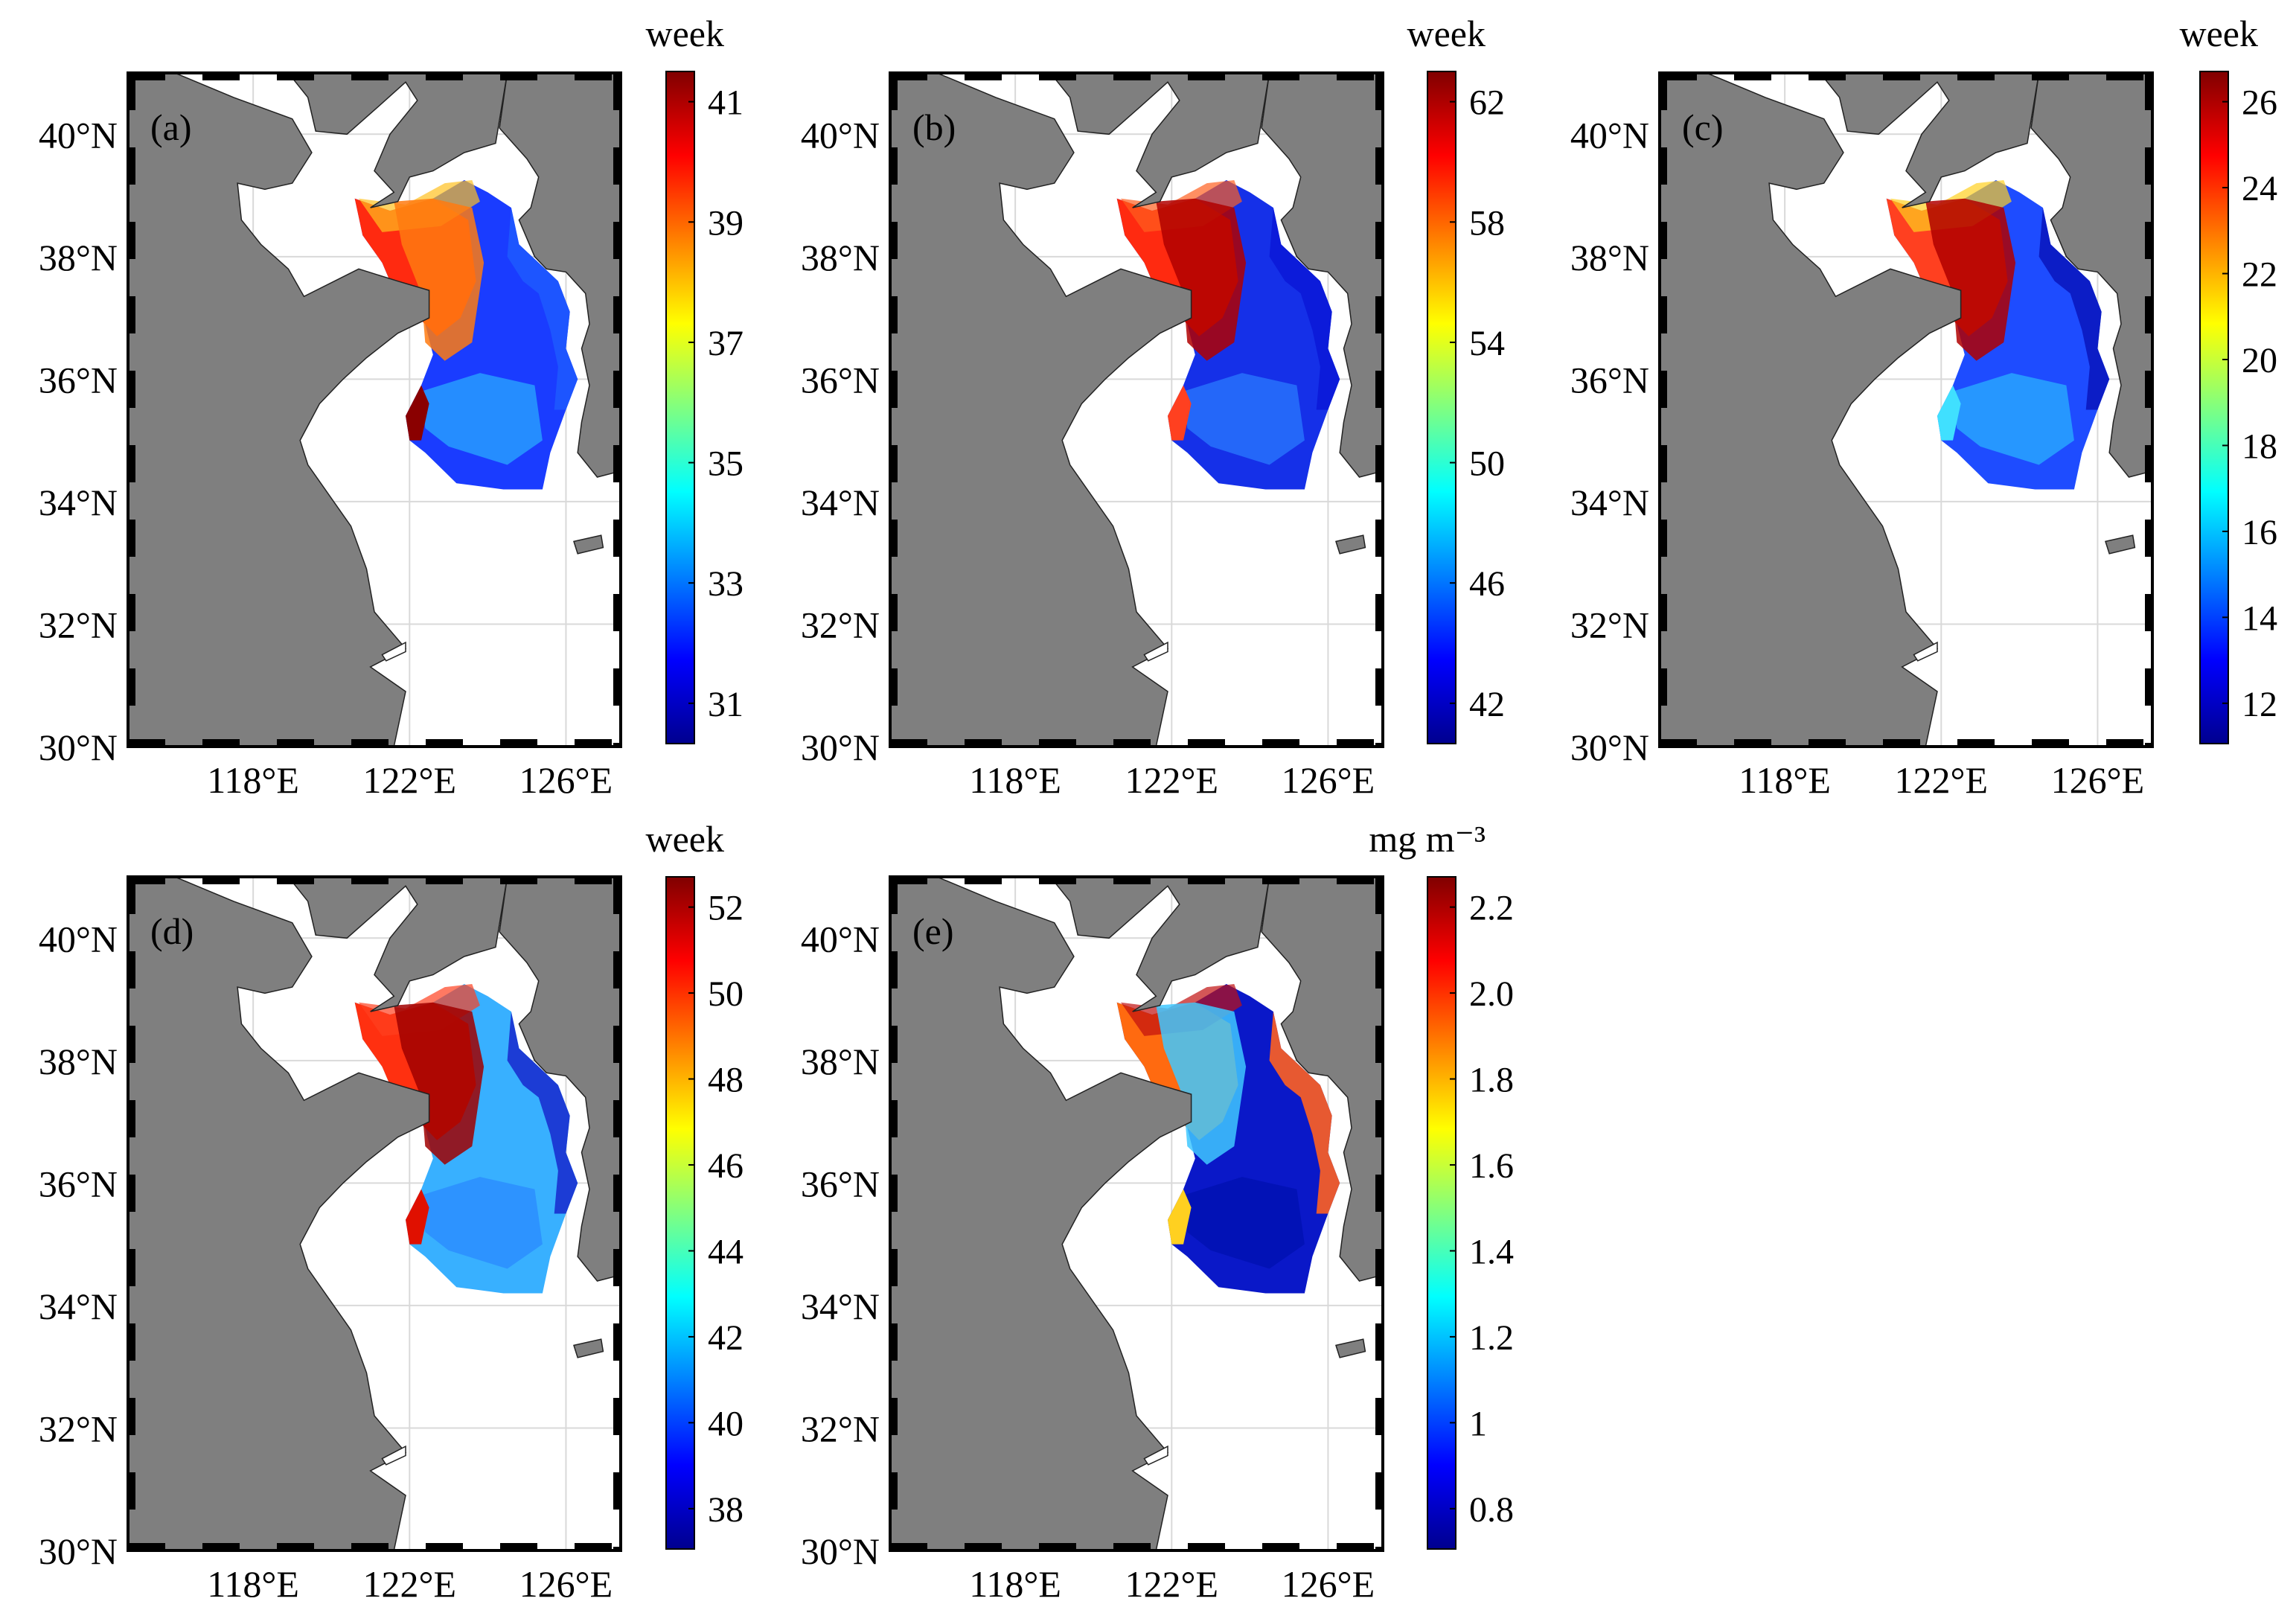 Image resolution: width=2296 pixels, height=1613 pixels. I want to click on panel-label: (e), so click(933, 931).